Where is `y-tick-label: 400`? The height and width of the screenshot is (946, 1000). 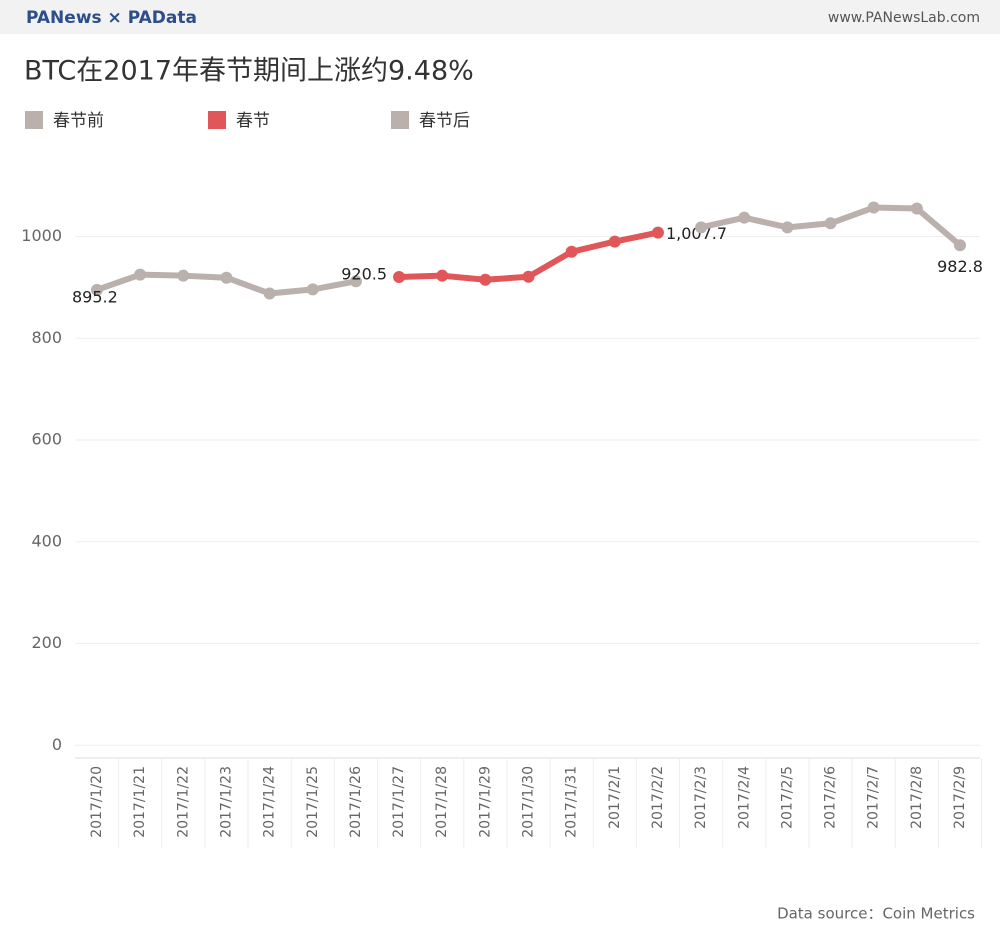 y-tick-label: 400 is located at coordinates (46, 540).